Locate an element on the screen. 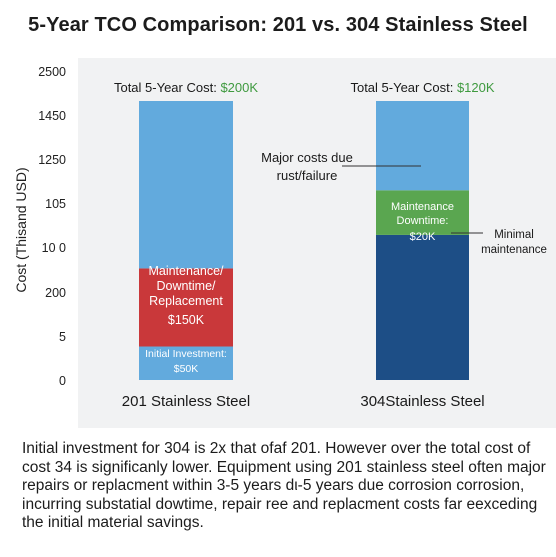 The width and height of the screenshot is (556, 557). y-axis-ticks: 0 5 200 10 0 105 1250 1450 2500 is located at coordinates (52, 226).